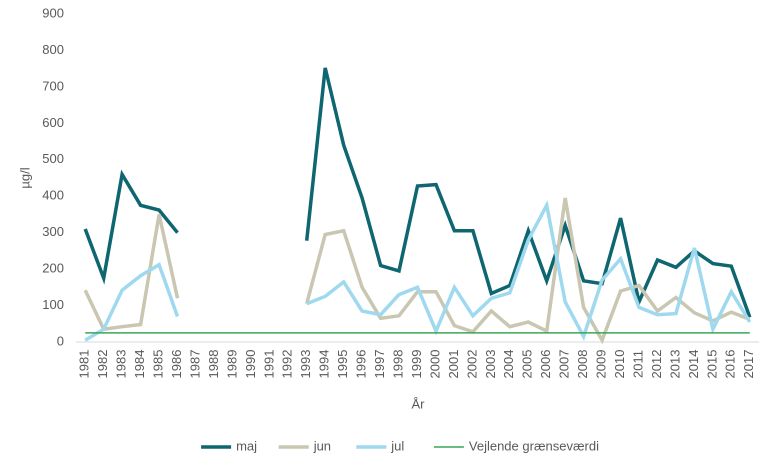  Describe the element at coordinates (102, 364) in the screenshot. I see `x-tick-label: 1982` at that location.